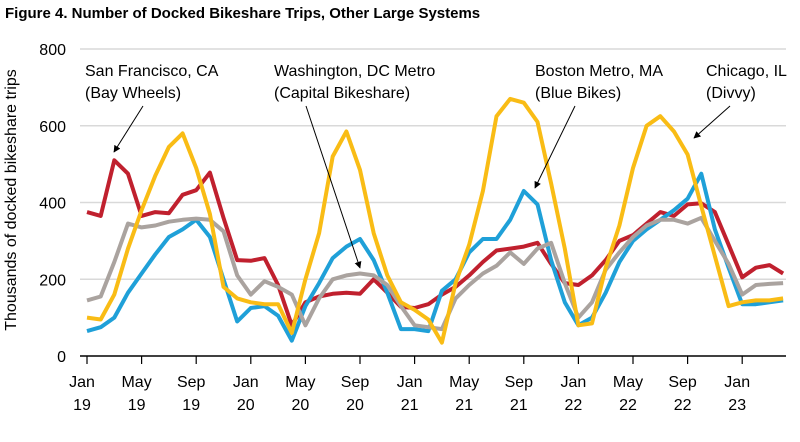 Image resolution: width=800 pixels, height=442 pixels. What do you see at coordinates (61, 357) in the screenshot?
I see `y-tick-label: 0` at bounding box center [61, 357].